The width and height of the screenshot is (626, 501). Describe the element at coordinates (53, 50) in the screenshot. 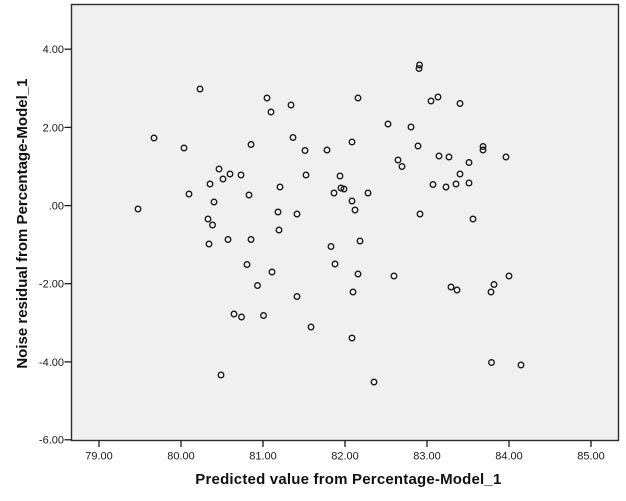

I see `svg-text: 4.00` at that location.